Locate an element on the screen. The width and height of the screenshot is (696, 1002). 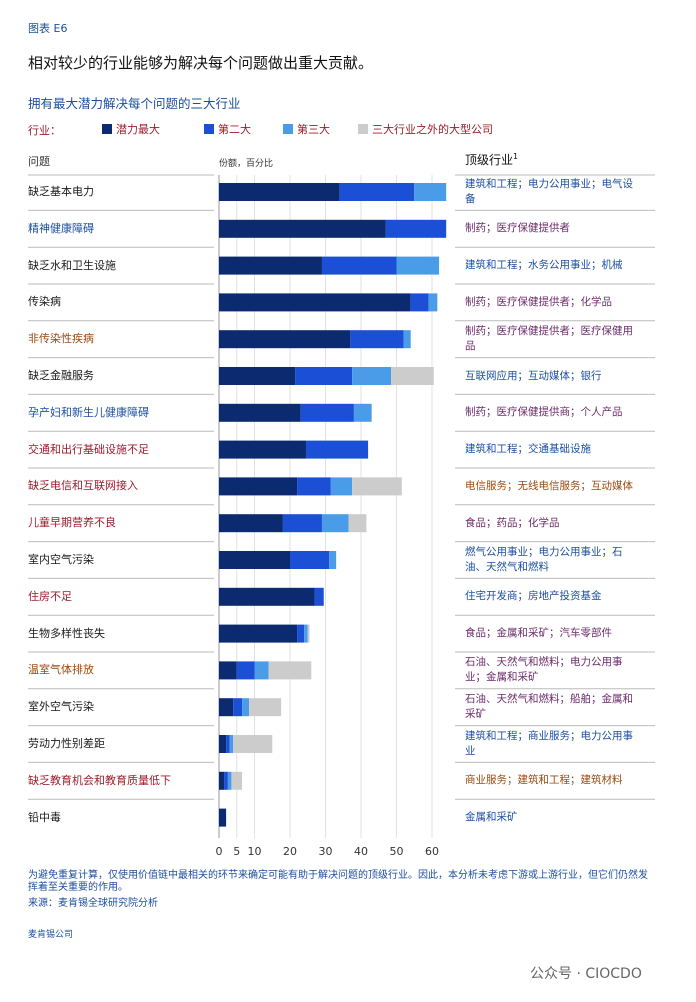
source: 来源：麦肯锡全球研究院分析 is located at coordinates (93, 903).